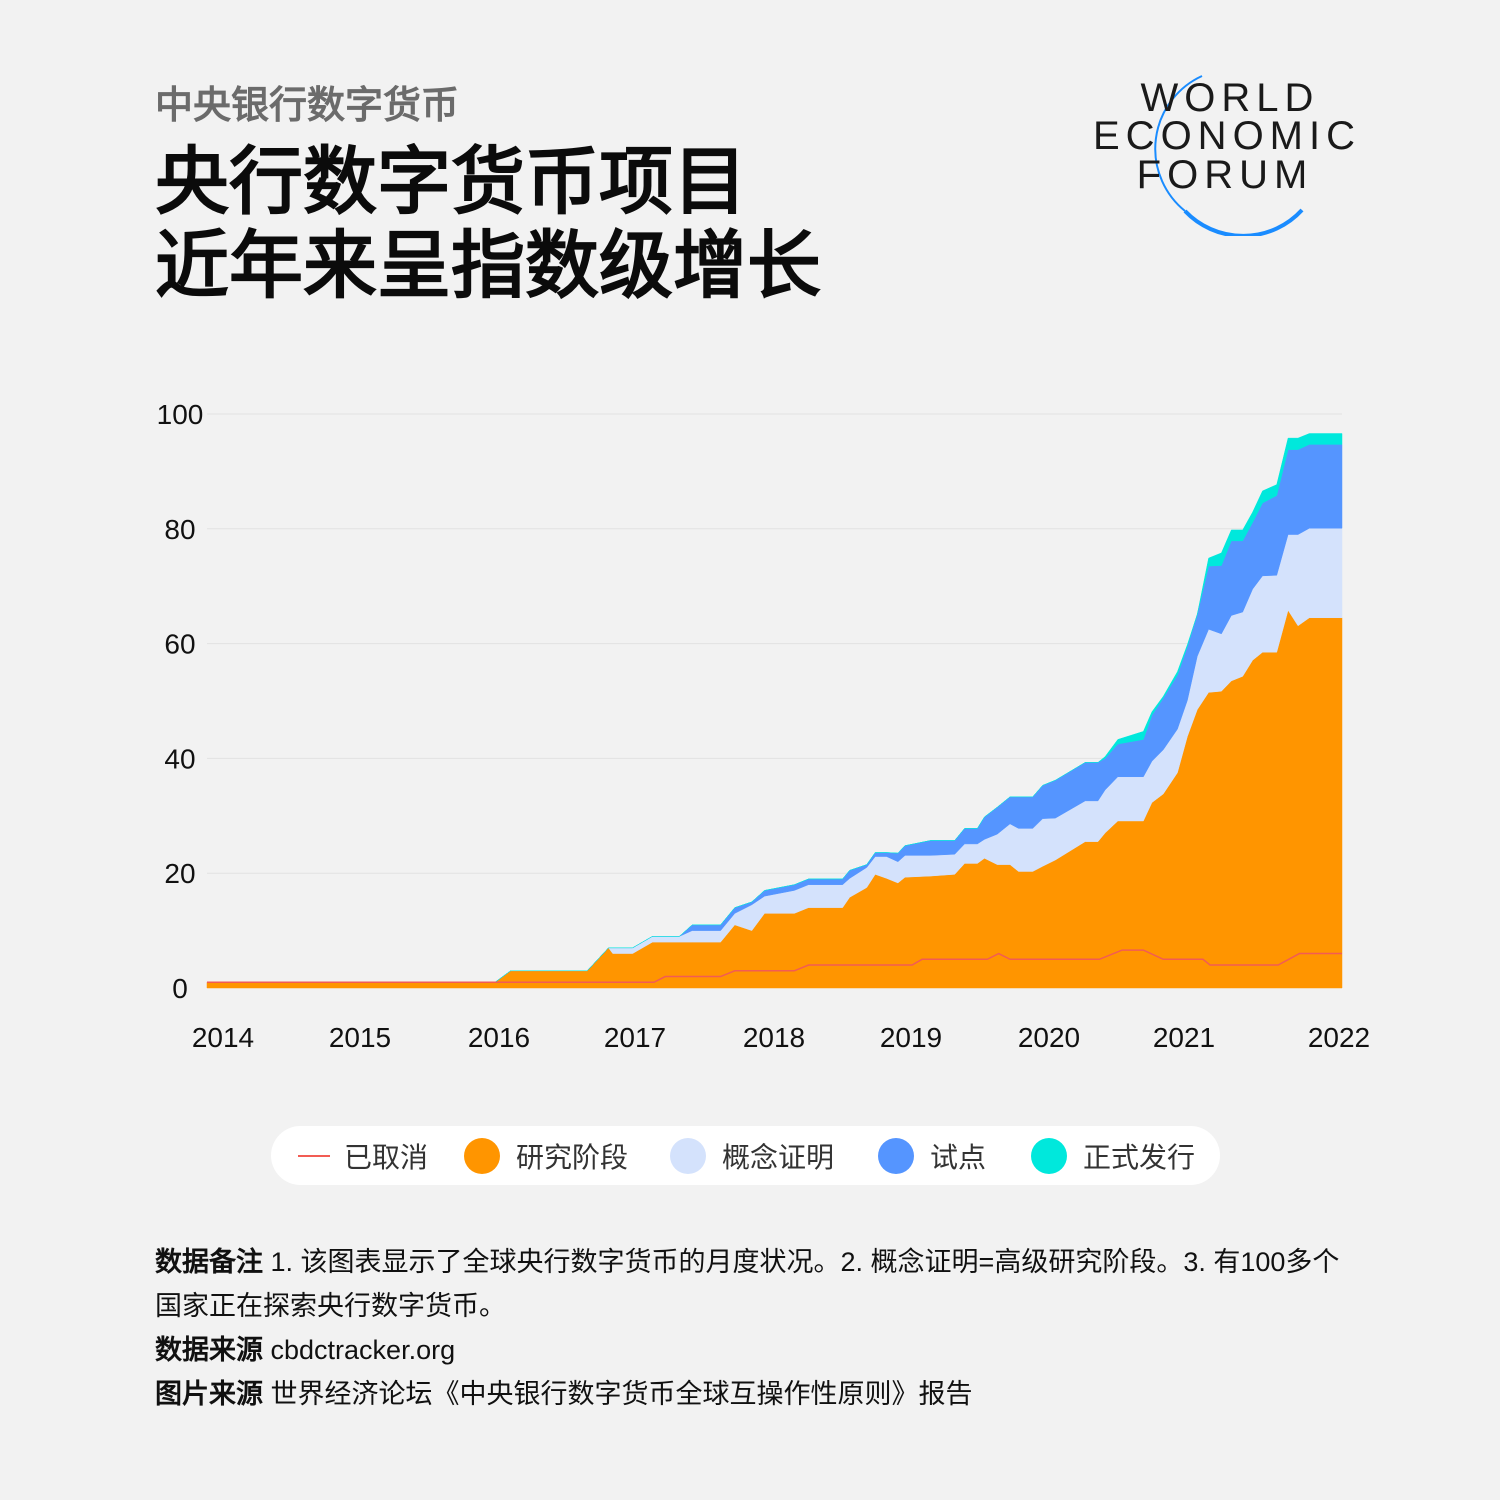 This screenshot has height=1500, width=1500. I want to click on legend-label: 正式发行, so click(1139, 1157).